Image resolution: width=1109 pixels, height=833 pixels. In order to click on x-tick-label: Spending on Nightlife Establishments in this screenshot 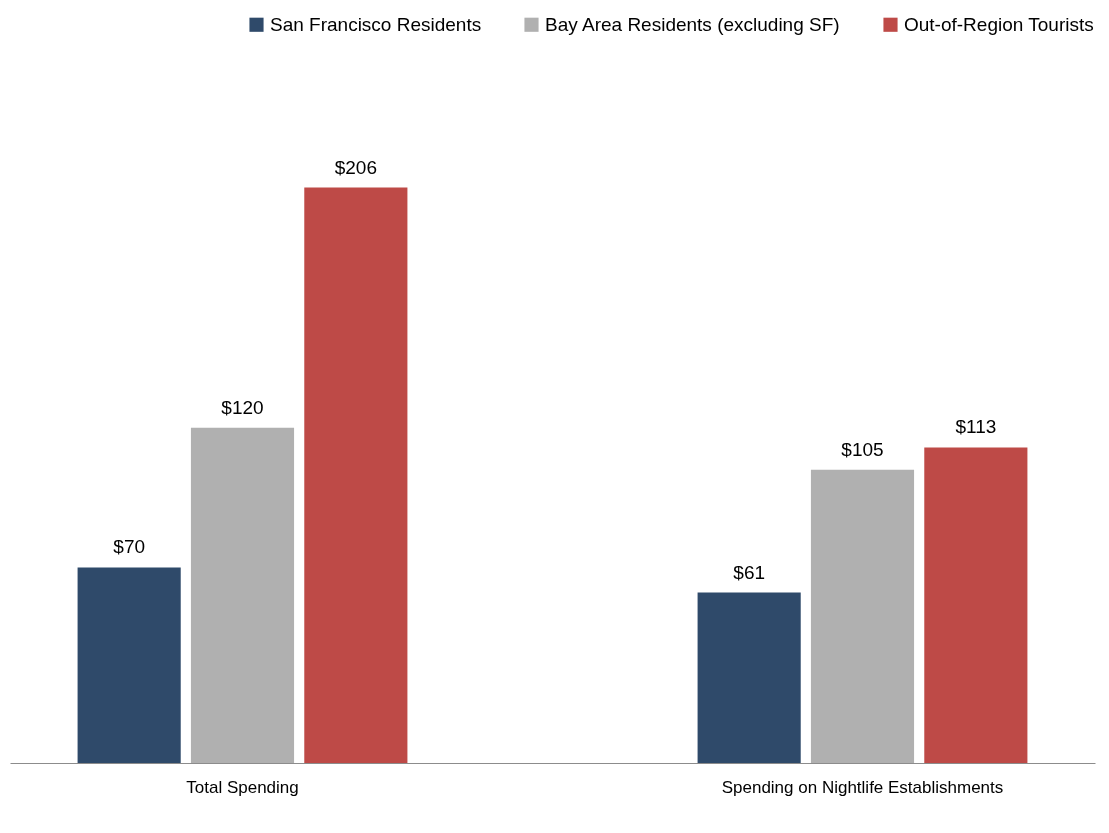, I will do `click(862, 787)`.